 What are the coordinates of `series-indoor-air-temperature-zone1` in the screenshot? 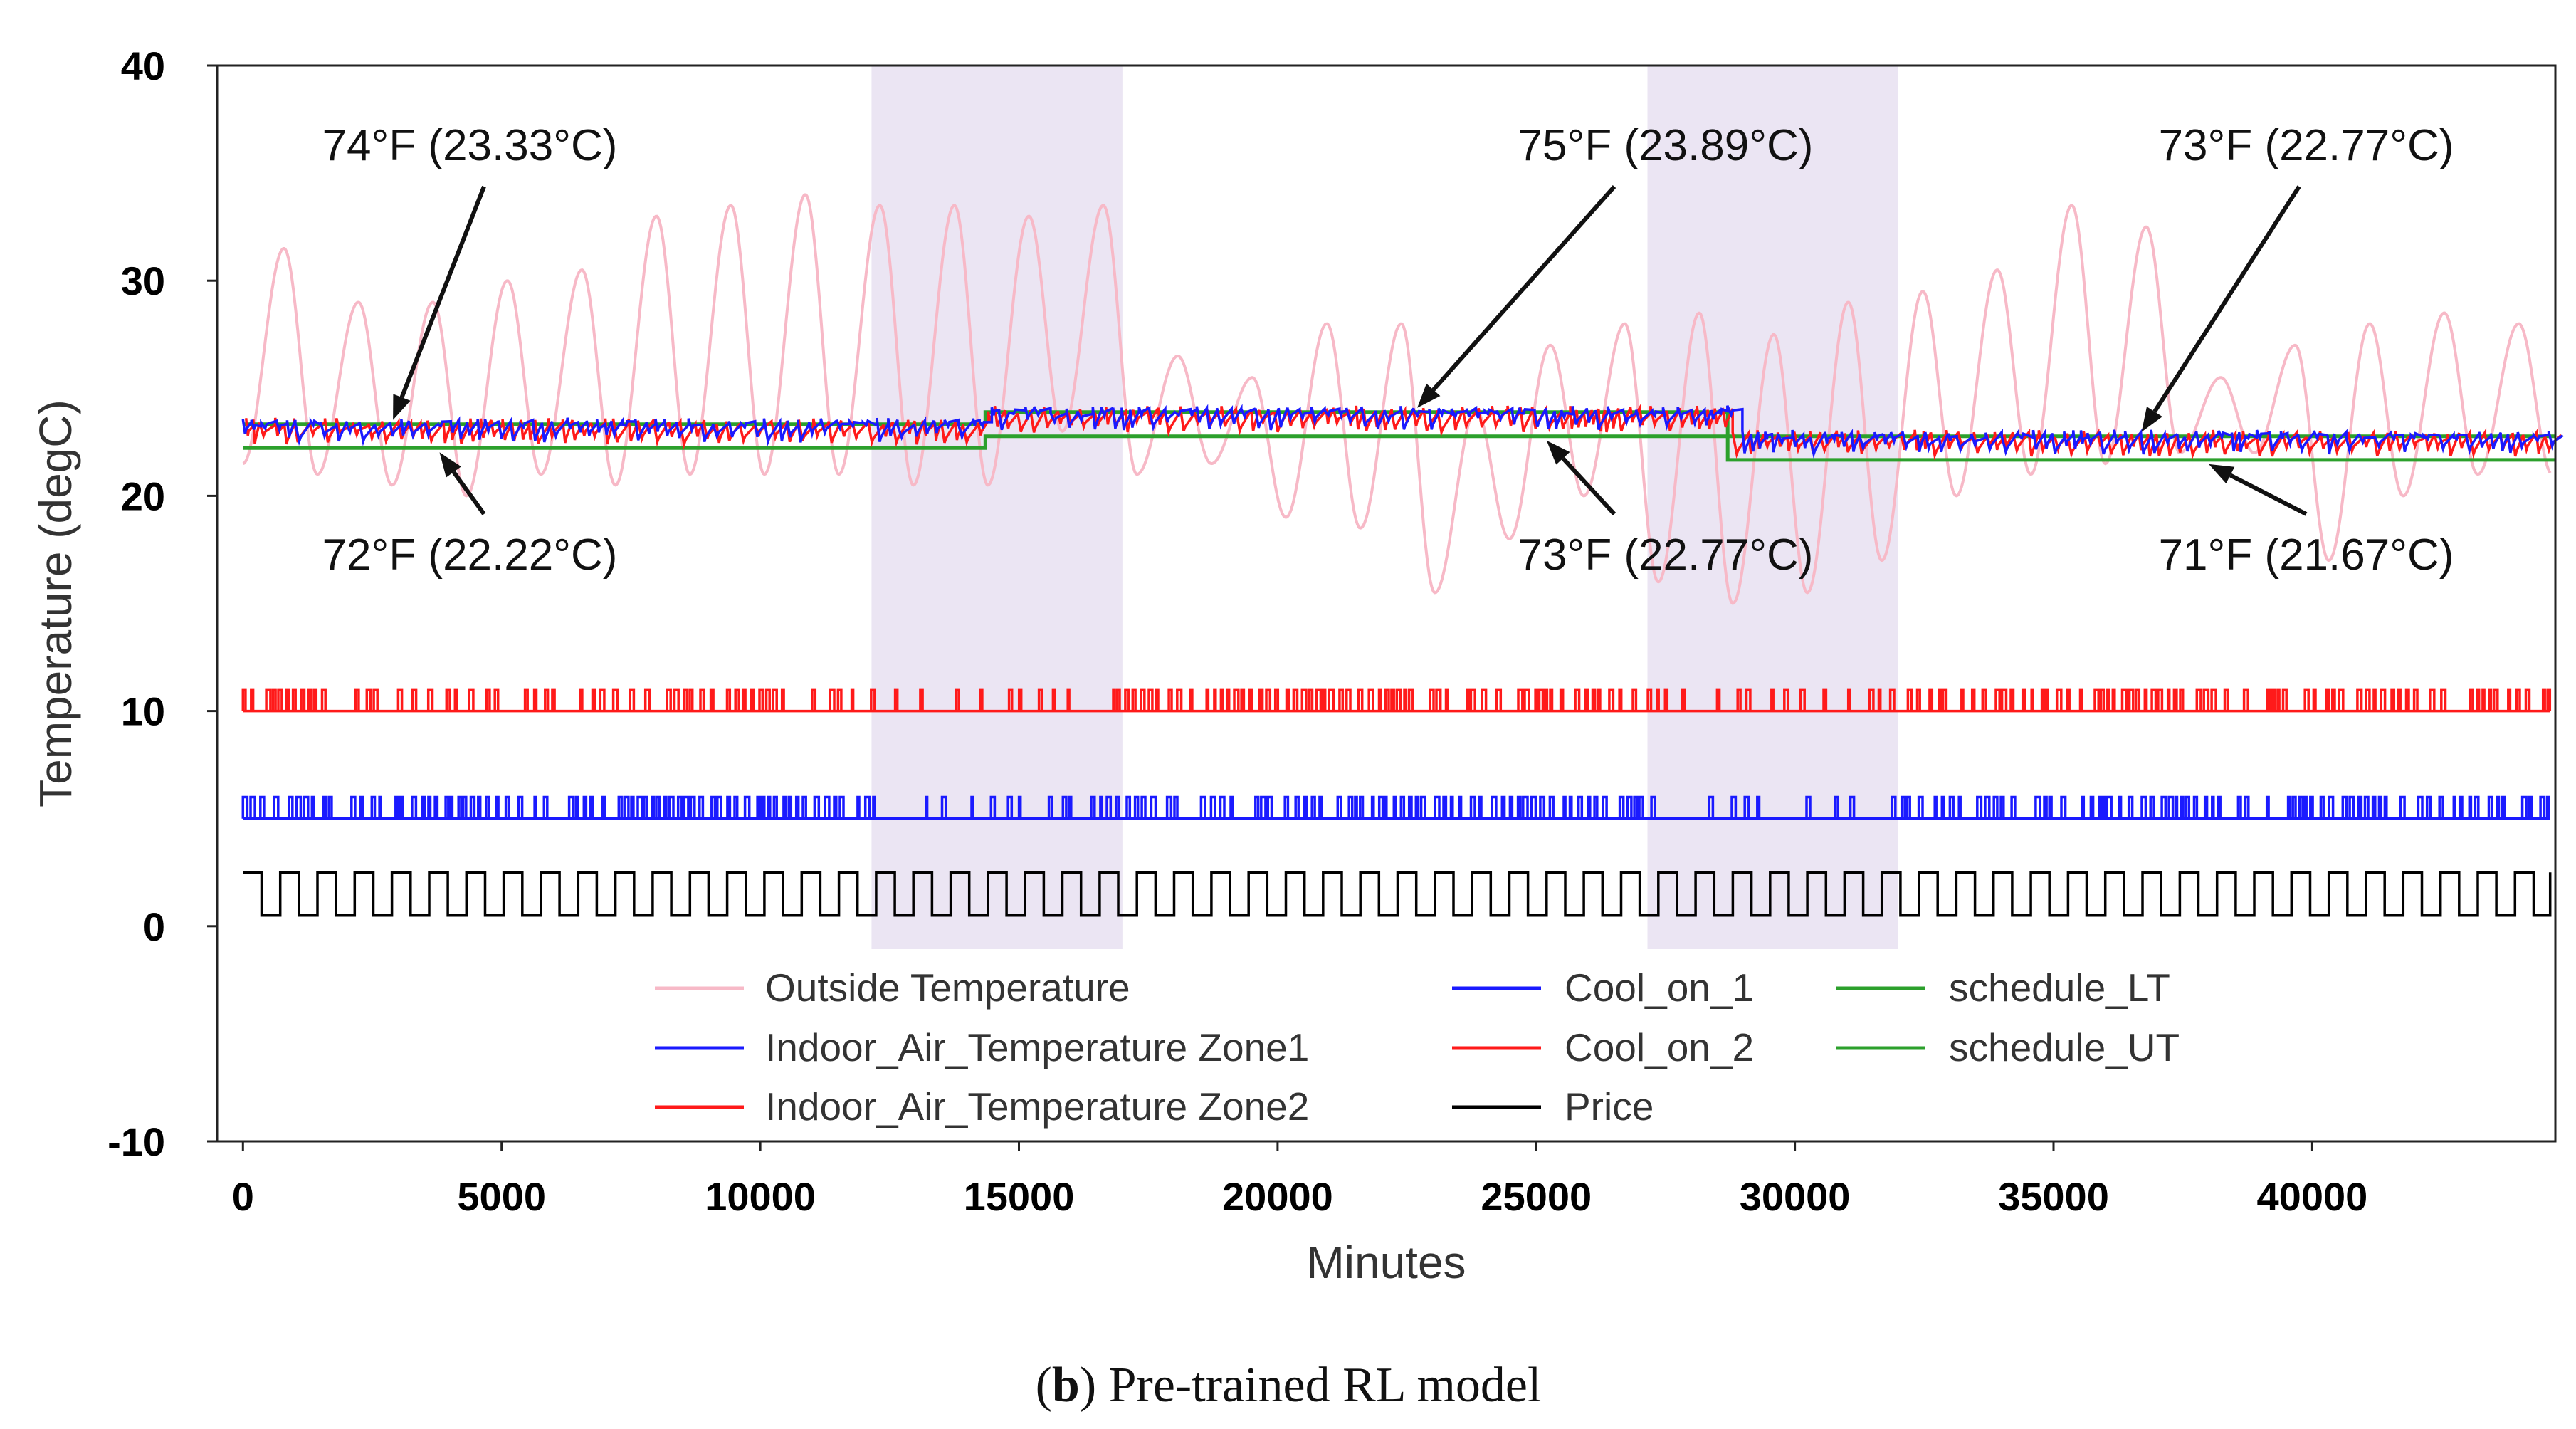 It's located at (1403, 431).